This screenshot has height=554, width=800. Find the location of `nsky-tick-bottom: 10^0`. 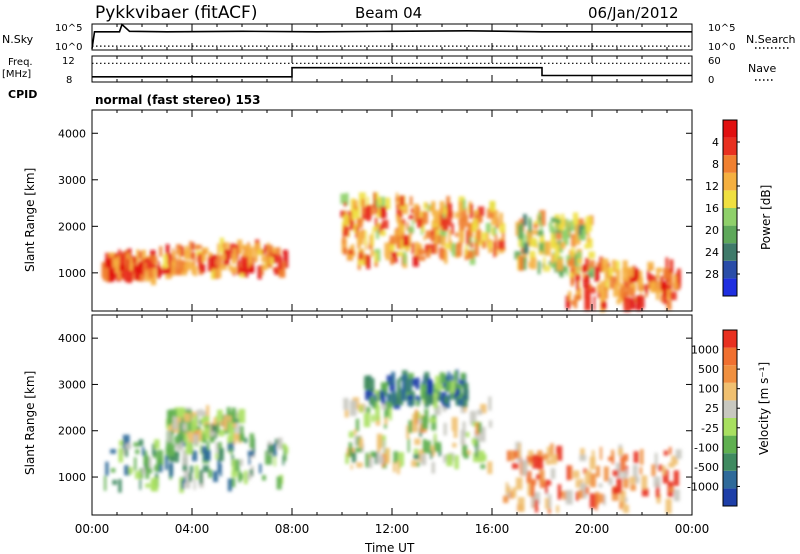

nsky-tick-bottom: 10^0 is located at coordinates (68, 47).